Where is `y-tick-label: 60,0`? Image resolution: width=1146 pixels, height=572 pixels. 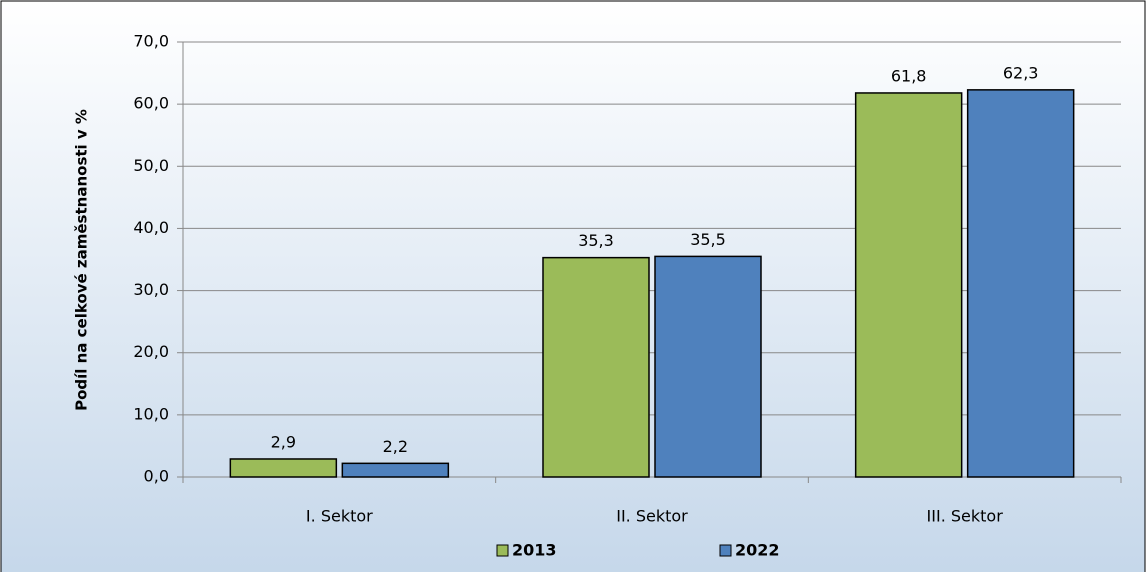 y-tick-label: 60,0 is located at coordinates (151, 103).